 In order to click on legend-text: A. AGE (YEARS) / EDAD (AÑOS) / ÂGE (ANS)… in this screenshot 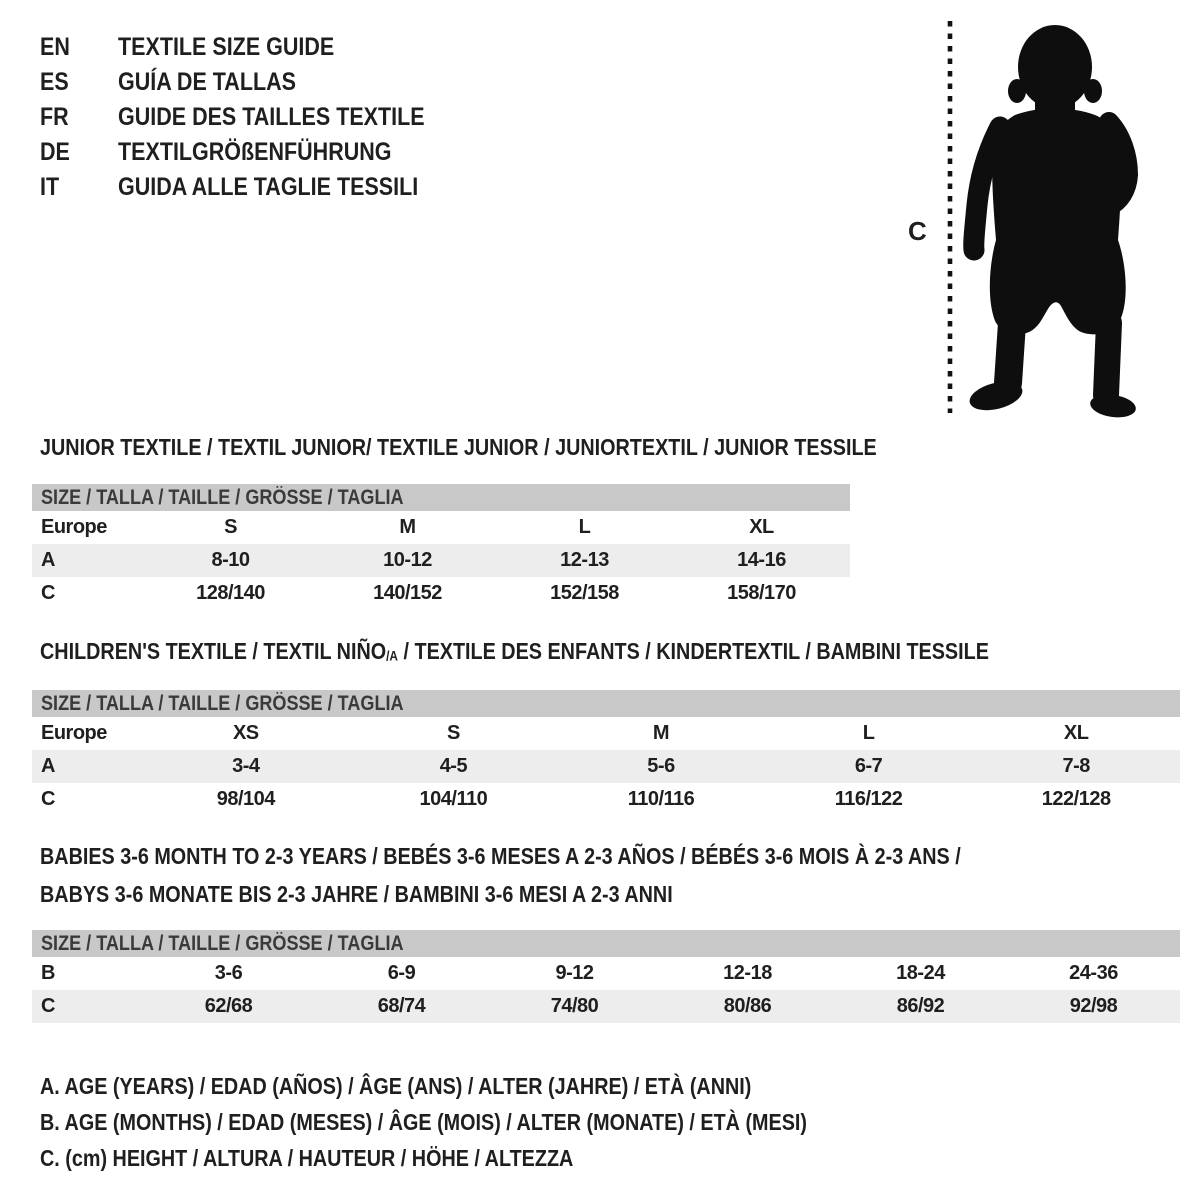, I will do `click(396, 1086)`.